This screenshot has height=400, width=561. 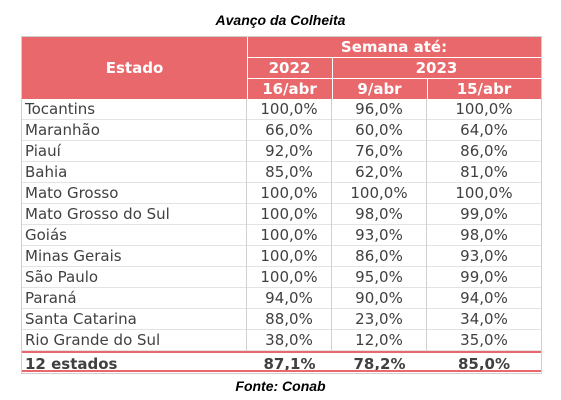 What do you see at coordinates (394, 47) in the screenshot?
I see `header-semana: Semana até:` at bounding box center [394, 47].